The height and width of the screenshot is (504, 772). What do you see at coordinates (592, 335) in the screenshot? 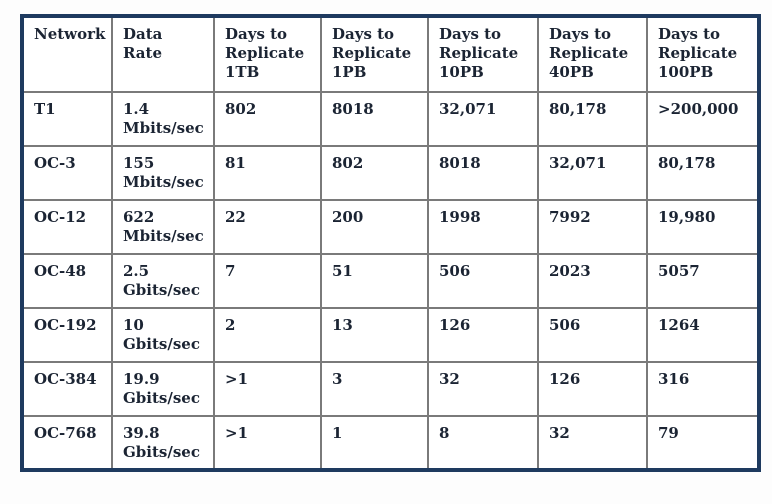
I see `cell-days-40pb: 506` at bounding box center [592, 335].